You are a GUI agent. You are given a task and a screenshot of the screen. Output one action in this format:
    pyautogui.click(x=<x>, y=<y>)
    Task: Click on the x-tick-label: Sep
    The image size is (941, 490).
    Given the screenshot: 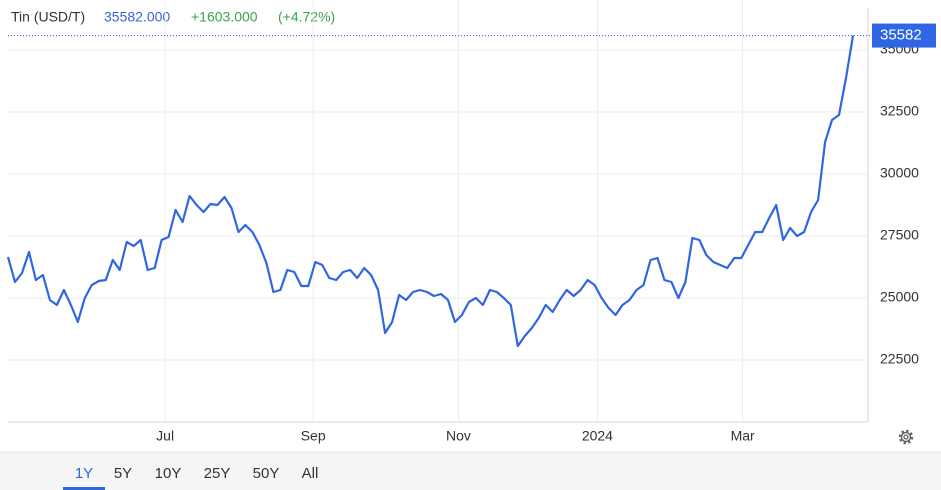 What is the action you would take?
    pyautogui.click(x=313, y=436)
    